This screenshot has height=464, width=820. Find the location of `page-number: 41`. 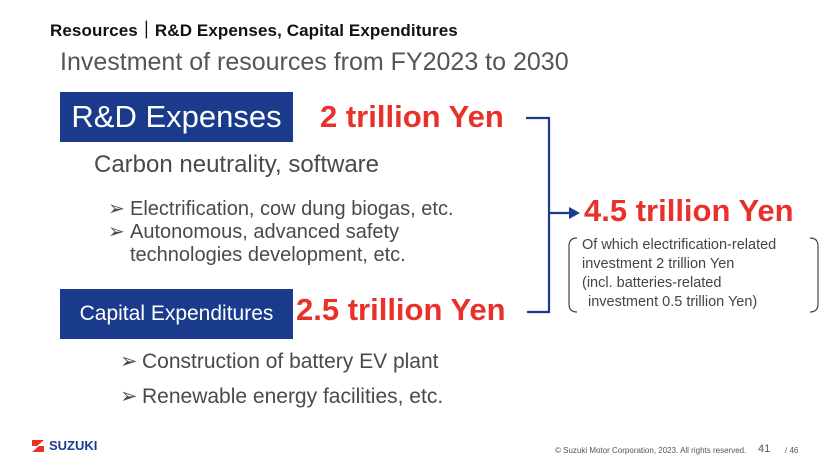

page-number: 41 is located at coordinates (764, 449).